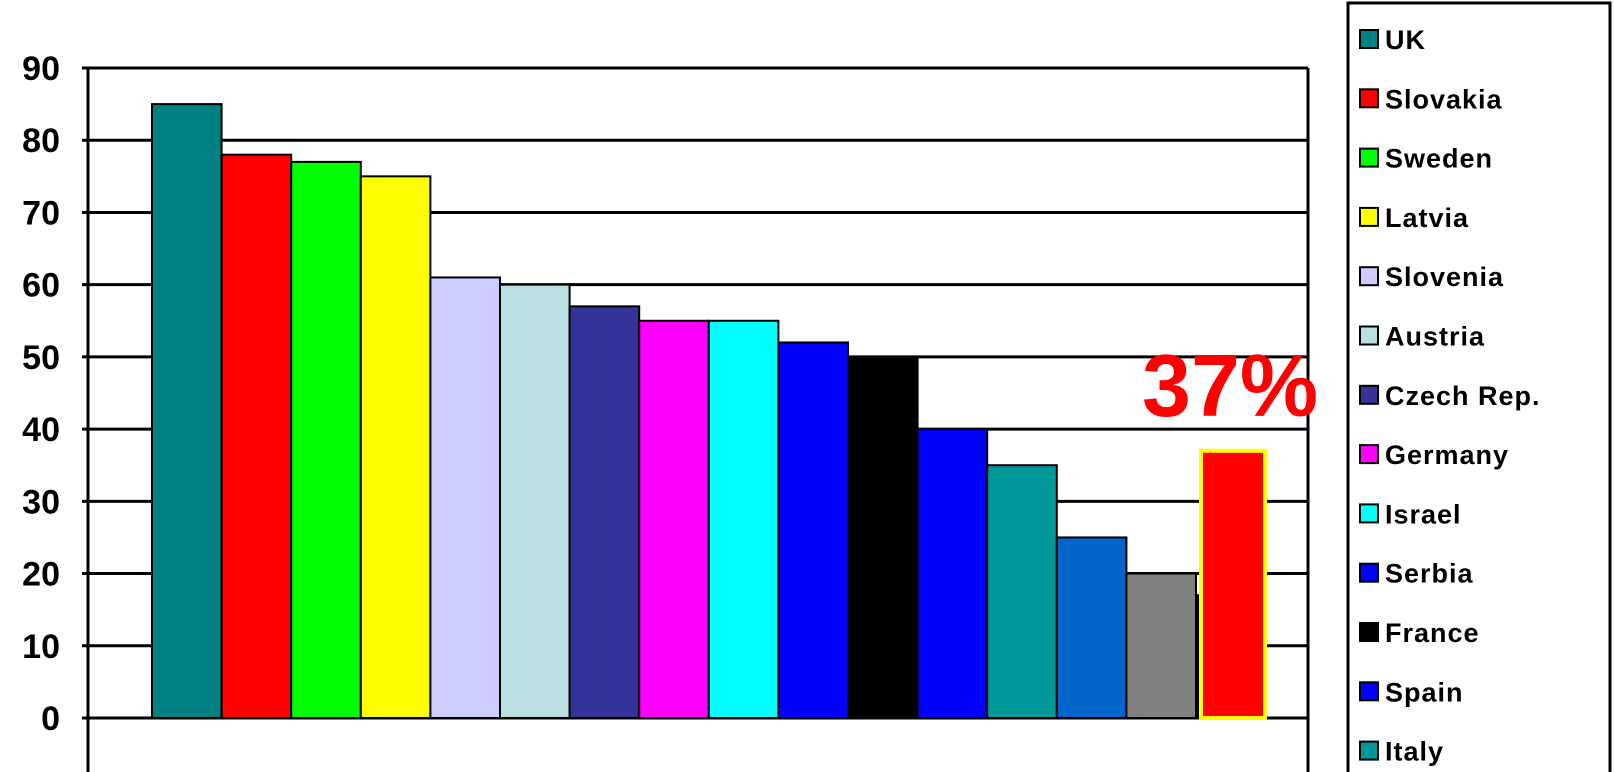 The width and height of the screenshot is (1614, 772). What do you see at coordinates (1435, 337) in the screenshot?
I see `legend-label: Austria` at bounding box center [1435, 337].